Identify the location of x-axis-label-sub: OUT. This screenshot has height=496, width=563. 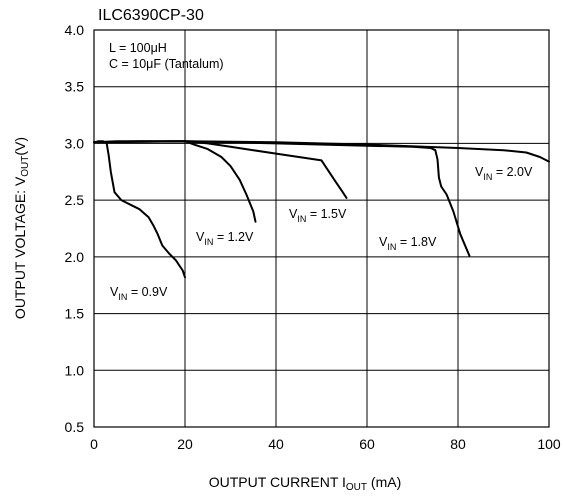
(356, 487).